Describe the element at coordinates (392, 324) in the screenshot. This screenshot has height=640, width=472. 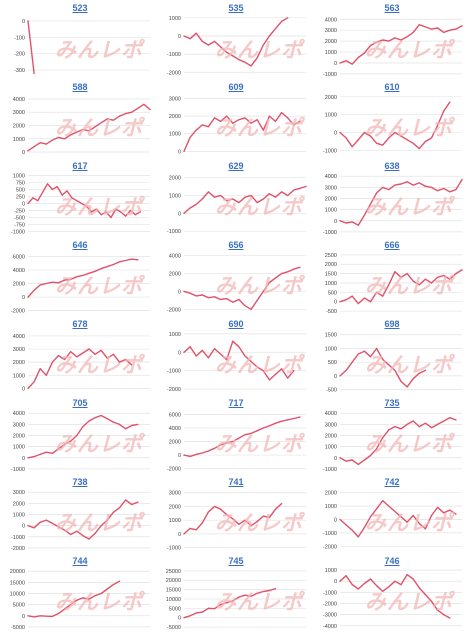
I see `chart-title: 698` at that location.